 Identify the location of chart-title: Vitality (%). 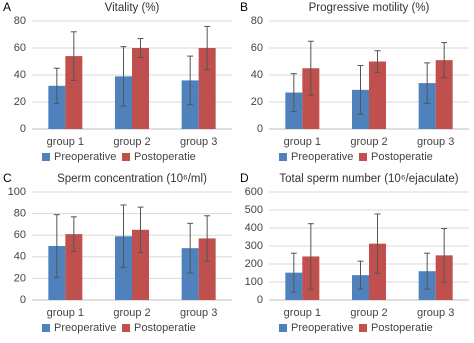
(132, 8).